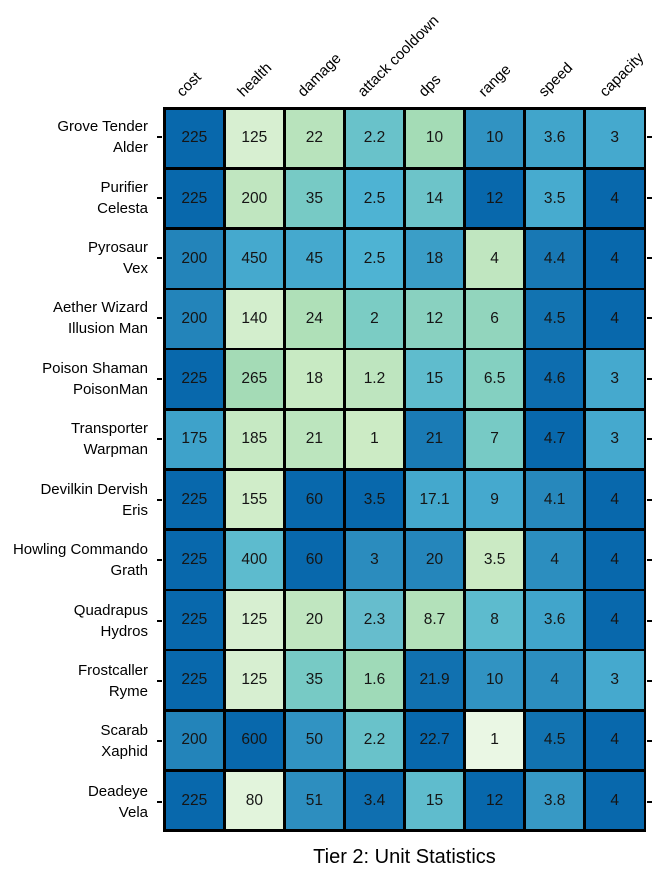  What do you see at coordinates (429, 86) in the screenshot?
I see `column-header: dps` at bounding box center [429, 86].